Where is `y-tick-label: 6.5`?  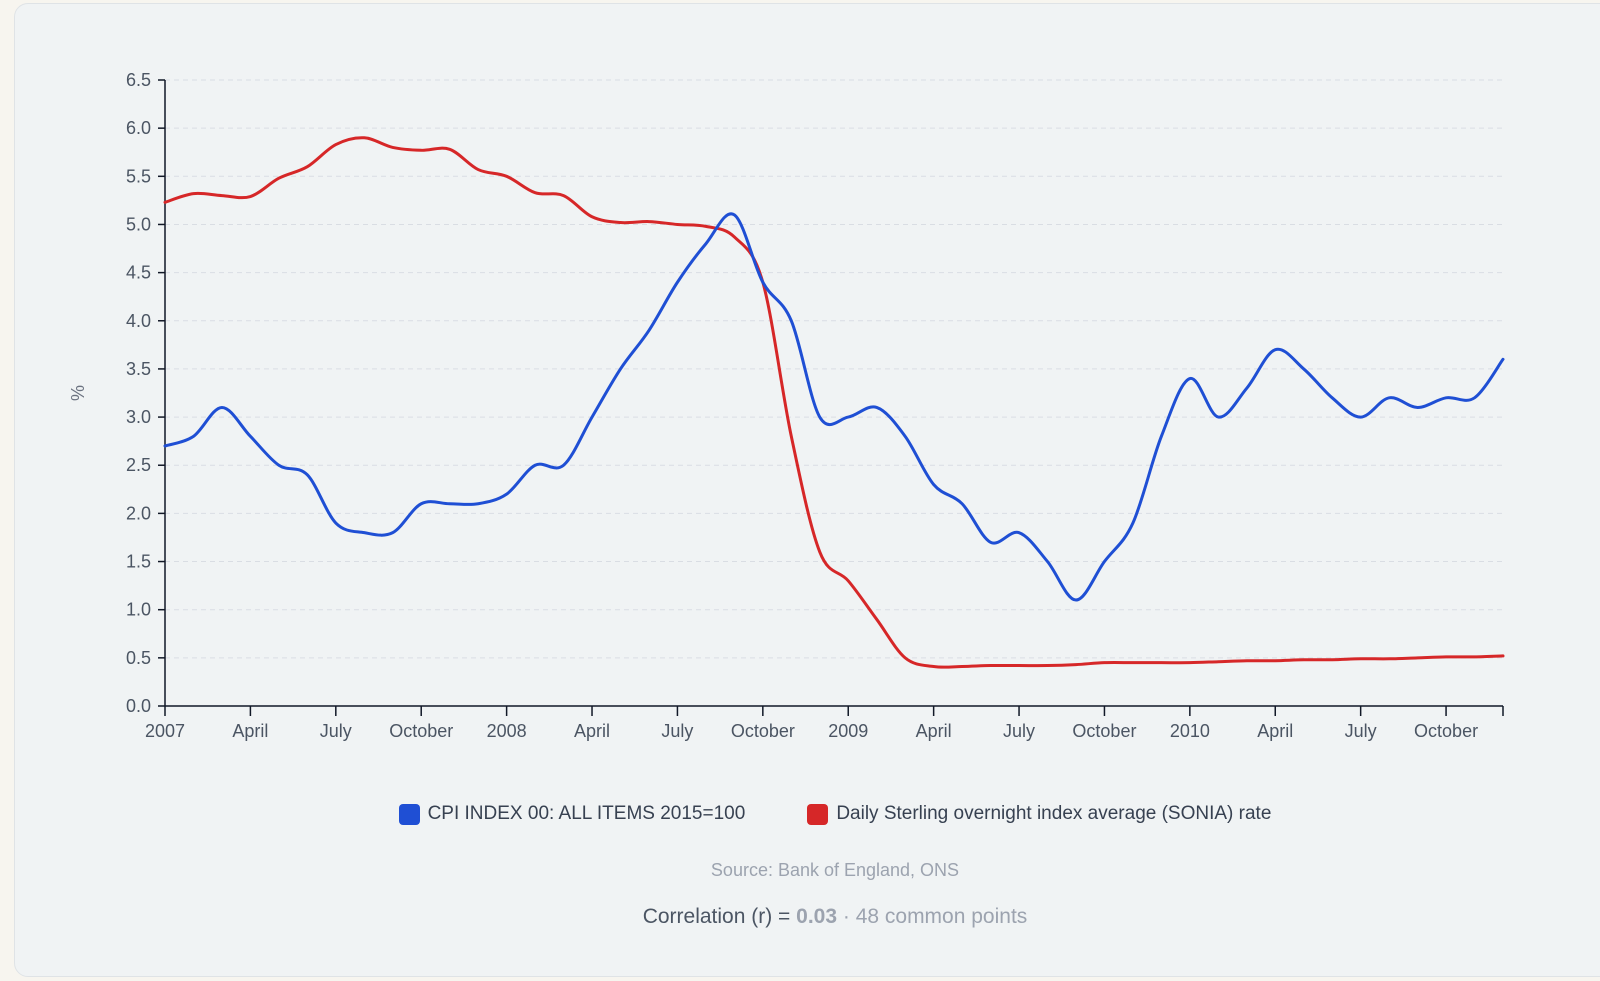 y-tick-label: 6.5 is located at coordinates (138, 80).